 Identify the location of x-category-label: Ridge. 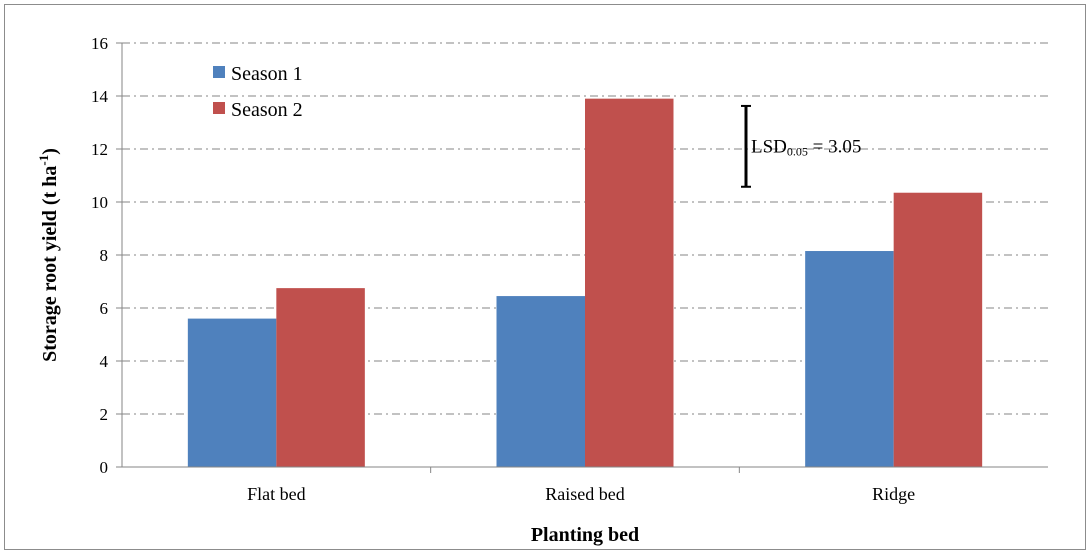
(893, 494).